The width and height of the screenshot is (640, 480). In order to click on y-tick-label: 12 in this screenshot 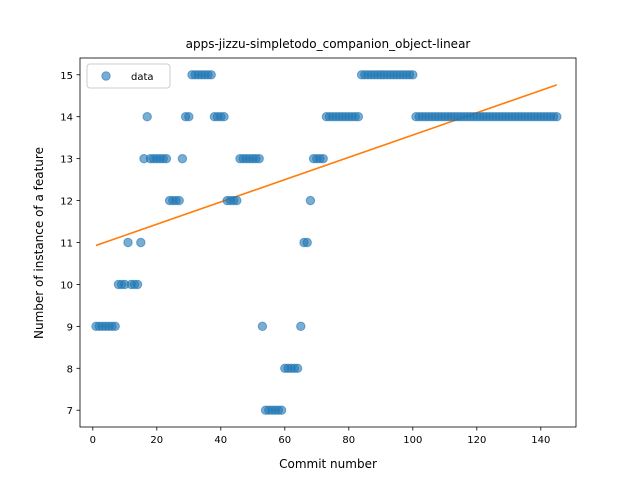, I will do `click(66, 202)`.